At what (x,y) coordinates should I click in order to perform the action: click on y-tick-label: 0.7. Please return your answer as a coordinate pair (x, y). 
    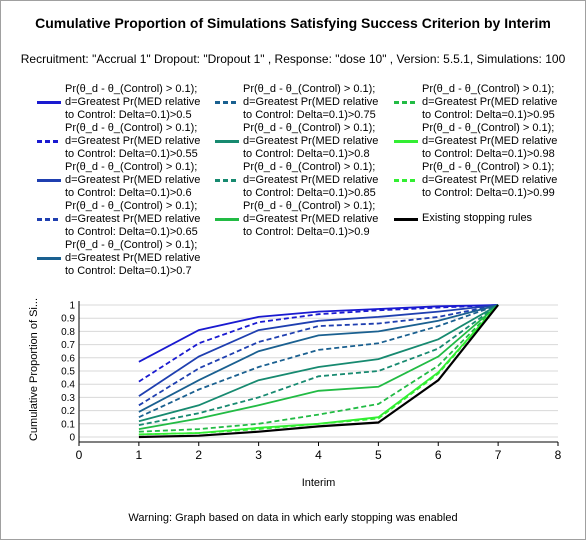
    Looking at the image, I should click on (68, 345).